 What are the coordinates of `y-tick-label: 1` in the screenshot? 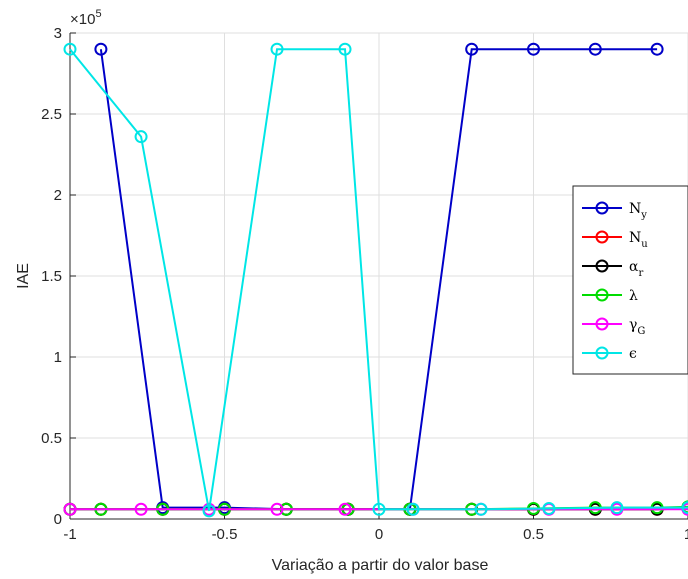 It's located at (58, 357).